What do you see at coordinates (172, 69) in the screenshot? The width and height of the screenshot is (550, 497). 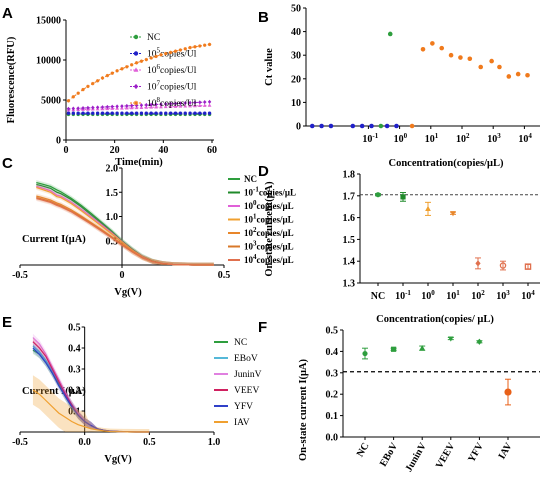 I see `panel-a-legend-label: 106copies/Ul` at bounding box center [172, 69].